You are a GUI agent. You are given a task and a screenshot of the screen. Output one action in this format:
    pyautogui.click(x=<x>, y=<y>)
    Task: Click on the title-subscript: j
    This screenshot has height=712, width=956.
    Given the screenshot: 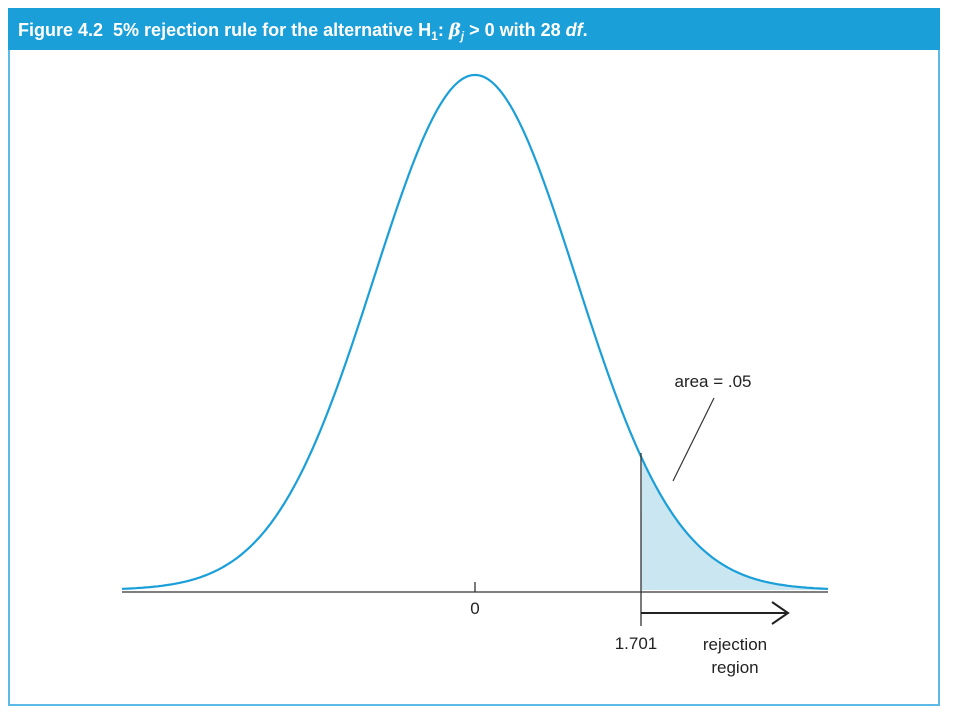 What is the action you would take?
    pyautogui.click(x=462, y=36)
    